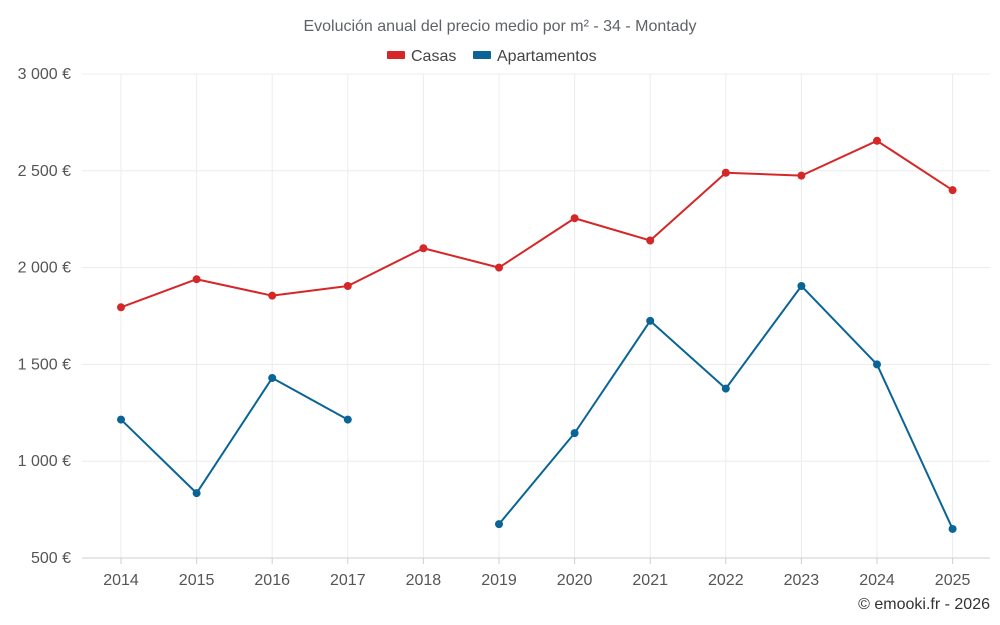 The height and width of the screenshot is (625, 1000). I want to click on x-tick-label: 2017, so click(348, 580).